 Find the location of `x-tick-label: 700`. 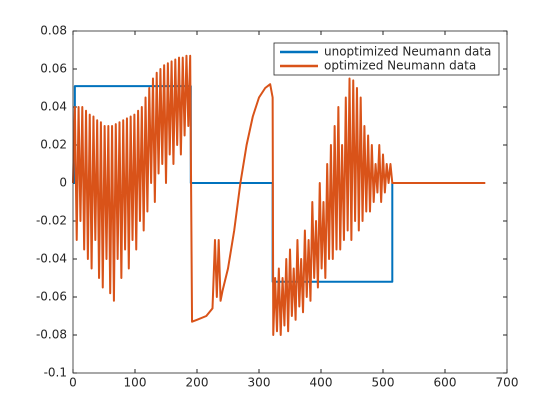

x-tick-label: 700 is located at coordinates (507, 383).